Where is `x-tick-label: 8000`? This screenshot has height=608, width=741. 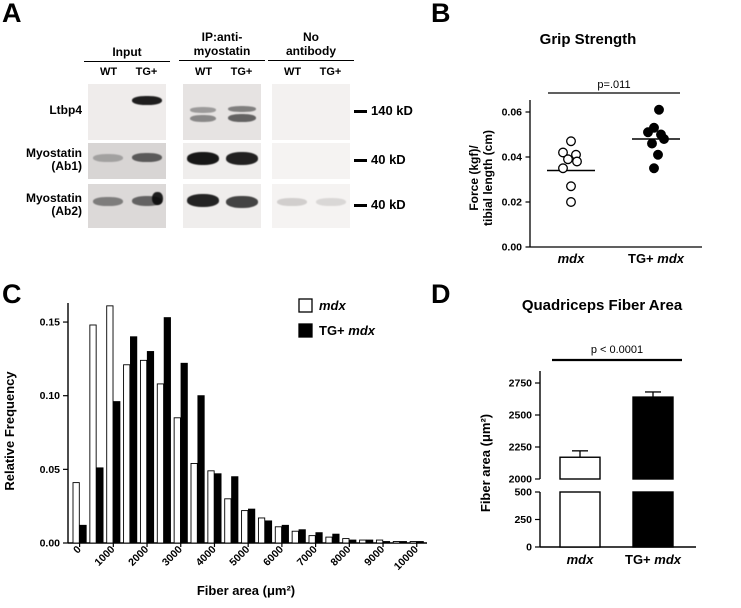 x-tick-label: 8000 is located at coordinates (340, 556).